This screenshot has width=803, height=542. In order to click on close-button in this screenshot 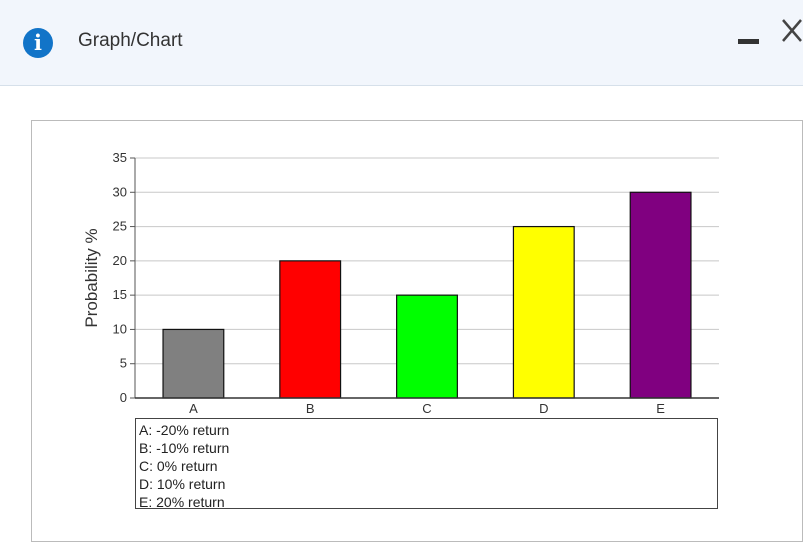, I will do `click(791, 30)`.